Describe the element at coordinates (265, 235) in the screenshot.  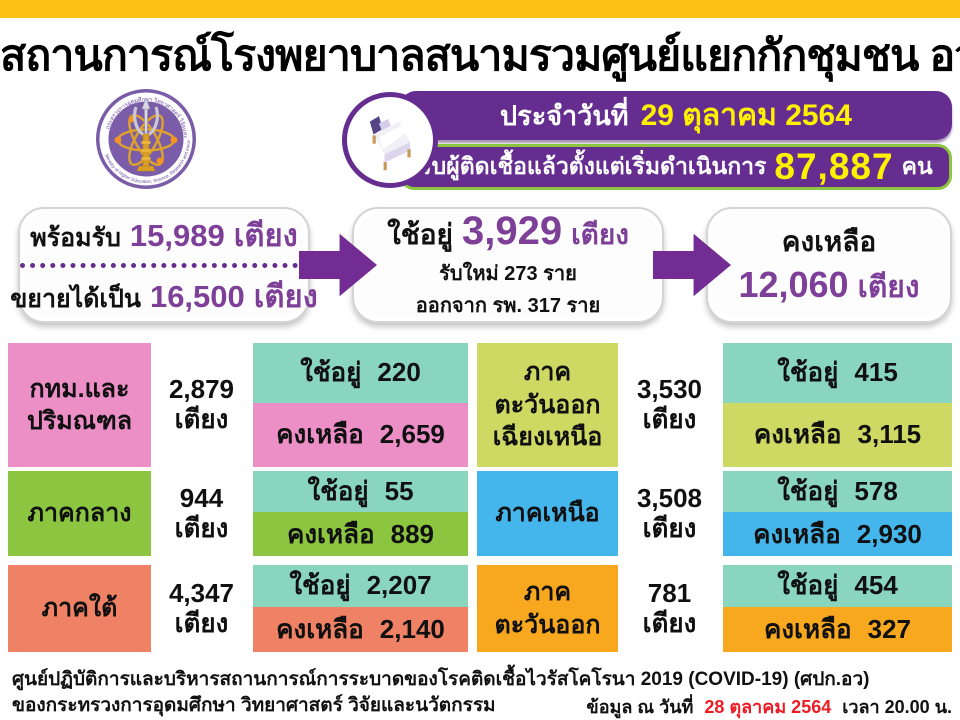
I see `ready-unit: เตียง` at that location.